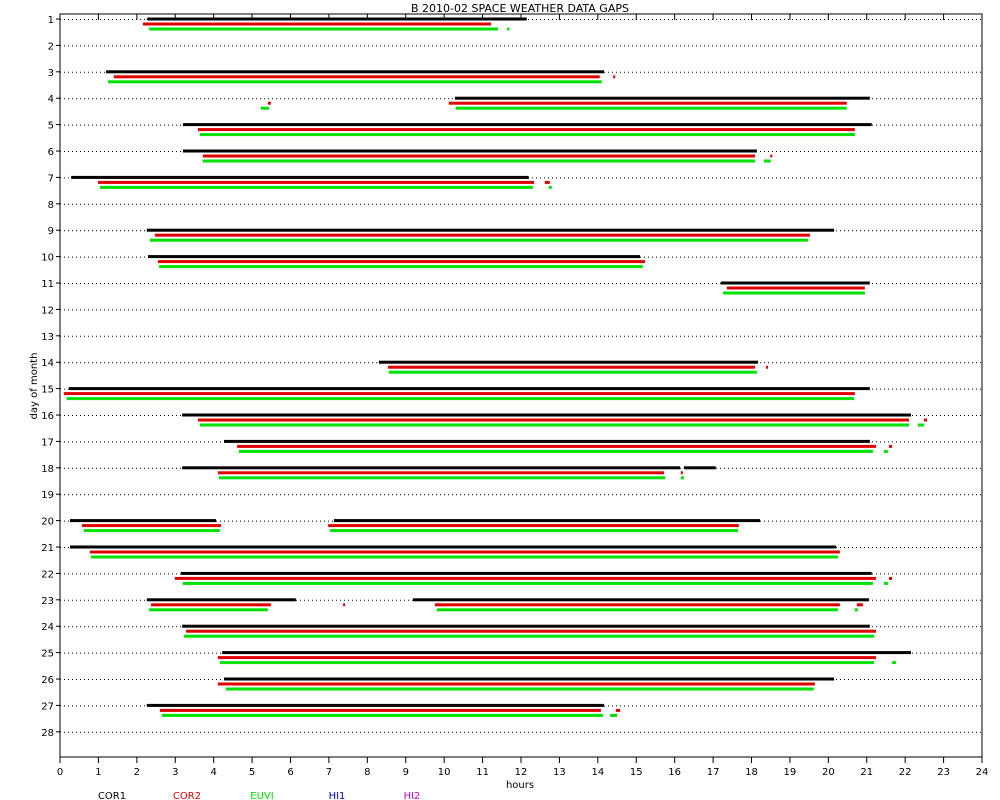 This screenshot has height=800, width=1000. I want to click on y-tick-label: 23, so click(47, 601).